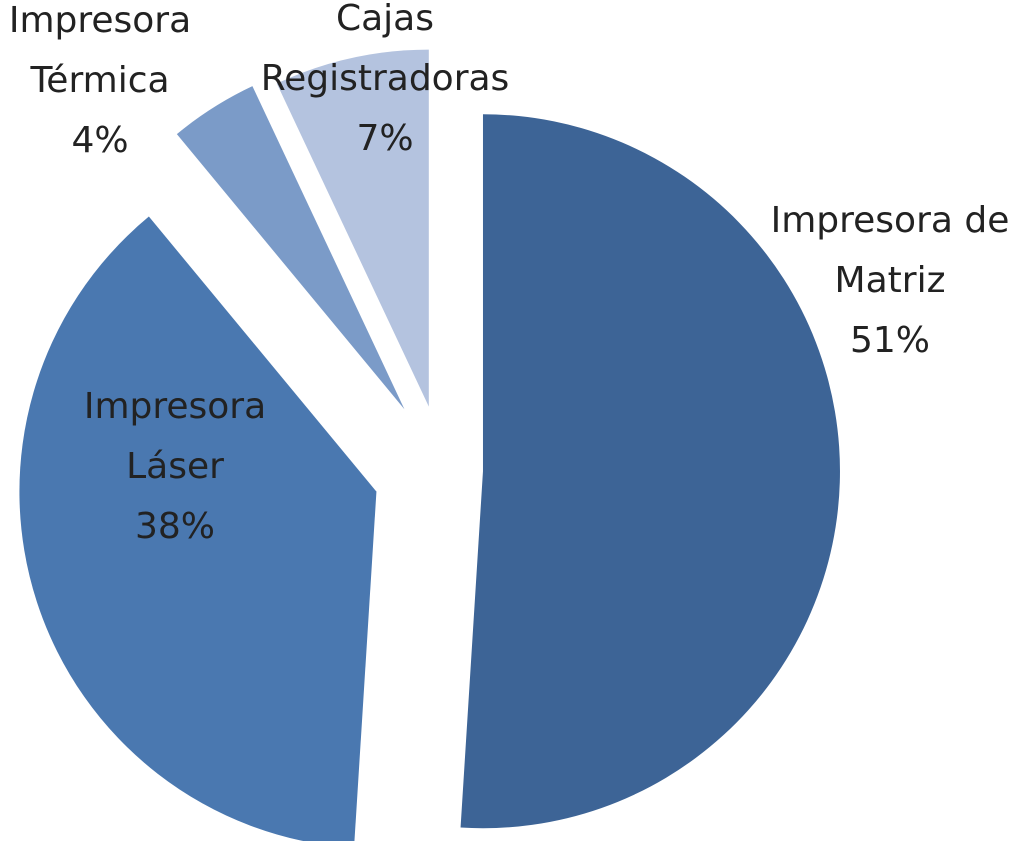 This screenshot has height=841, width=1018. I want to click on slice-label: Impresora de Matriz, so click(890, 250).